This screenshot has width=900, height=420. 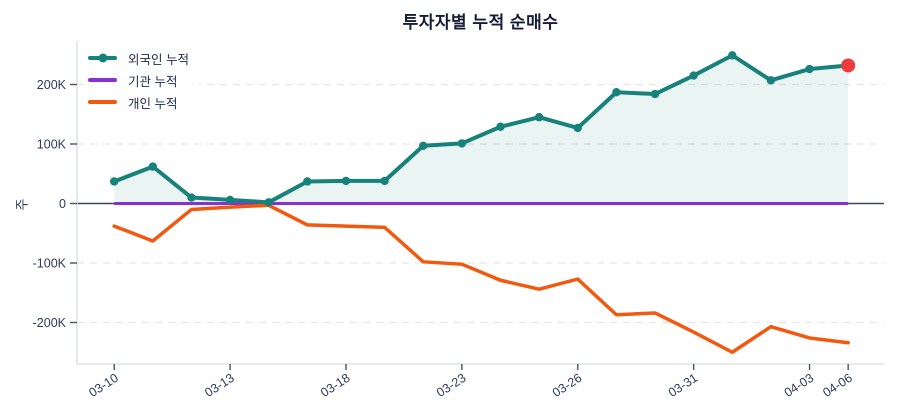 What do you see at coordinates (102, 80) in the screenshot?
I see `legend-line-swatch-institution` at bounding box center [102, 80].